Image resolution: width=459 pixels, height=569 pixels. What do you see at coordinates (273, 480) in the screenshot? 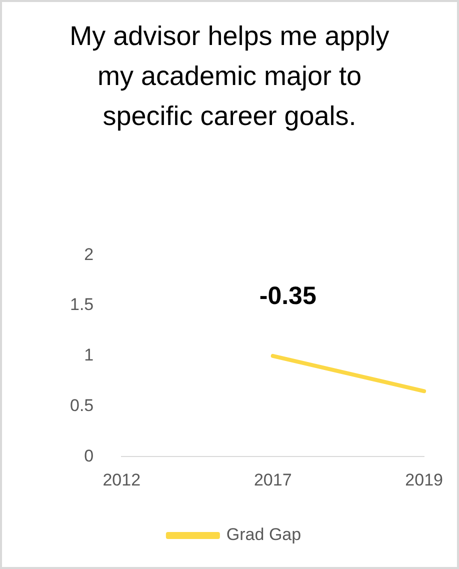
I see `x-tick-label: 2017` at bounding box center [273, 480].